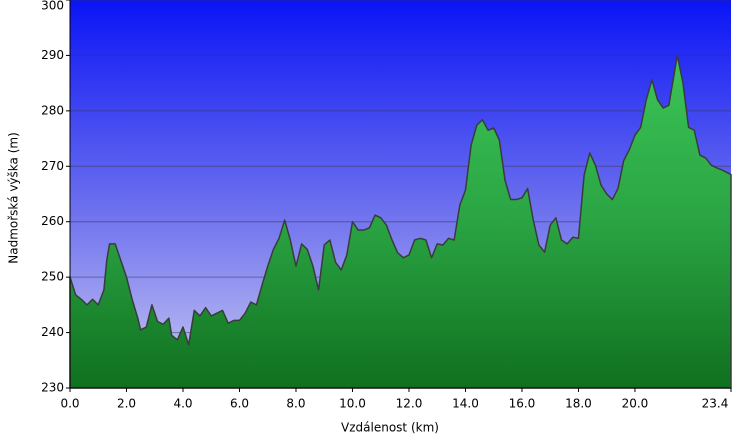 The image size is (739, 440). What do you see at coordinates (52, 221) in the screenshot?
I see `y-tick-label: 260` at bounding box center [52, 221].